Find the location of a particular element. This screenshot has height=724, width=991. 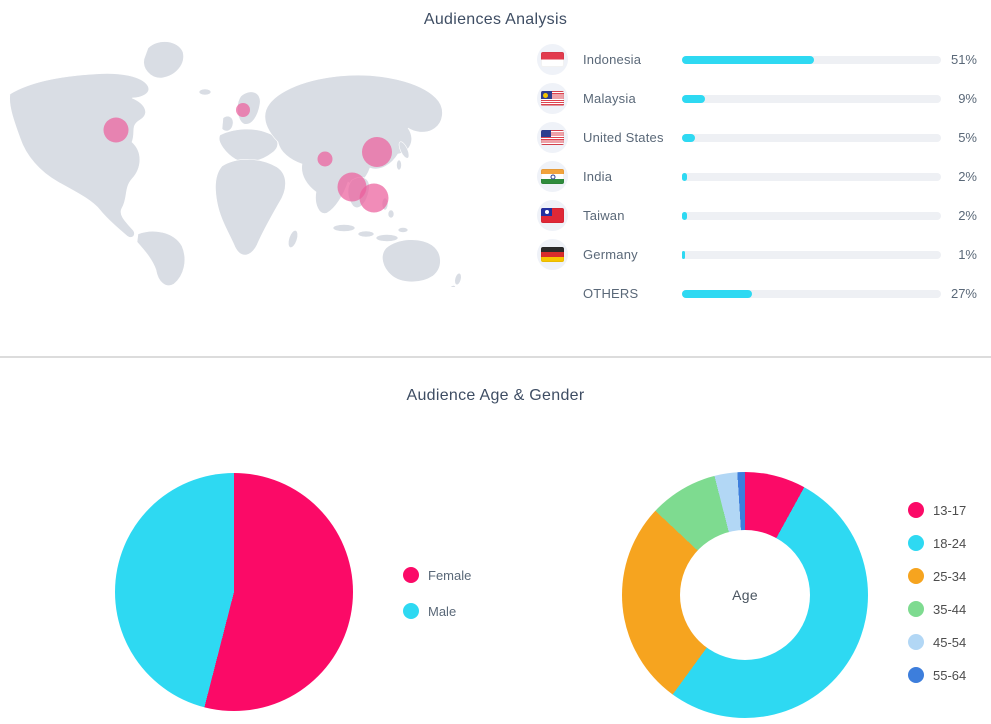

age-donut-chart: Age is located at coordinates (745, 595).